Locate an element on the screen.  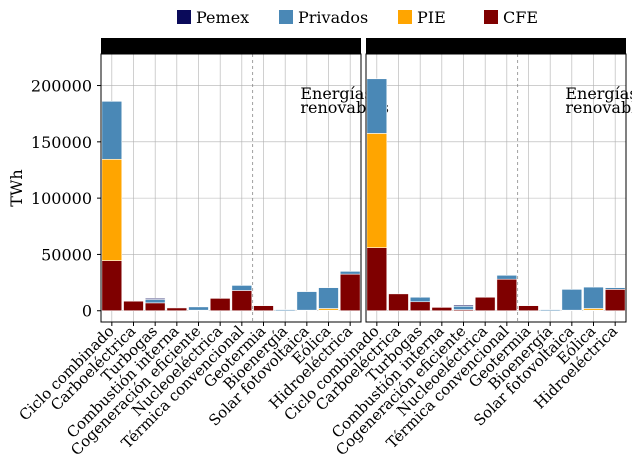
y-tick-label: 0 is located at coordinates (87, 311).